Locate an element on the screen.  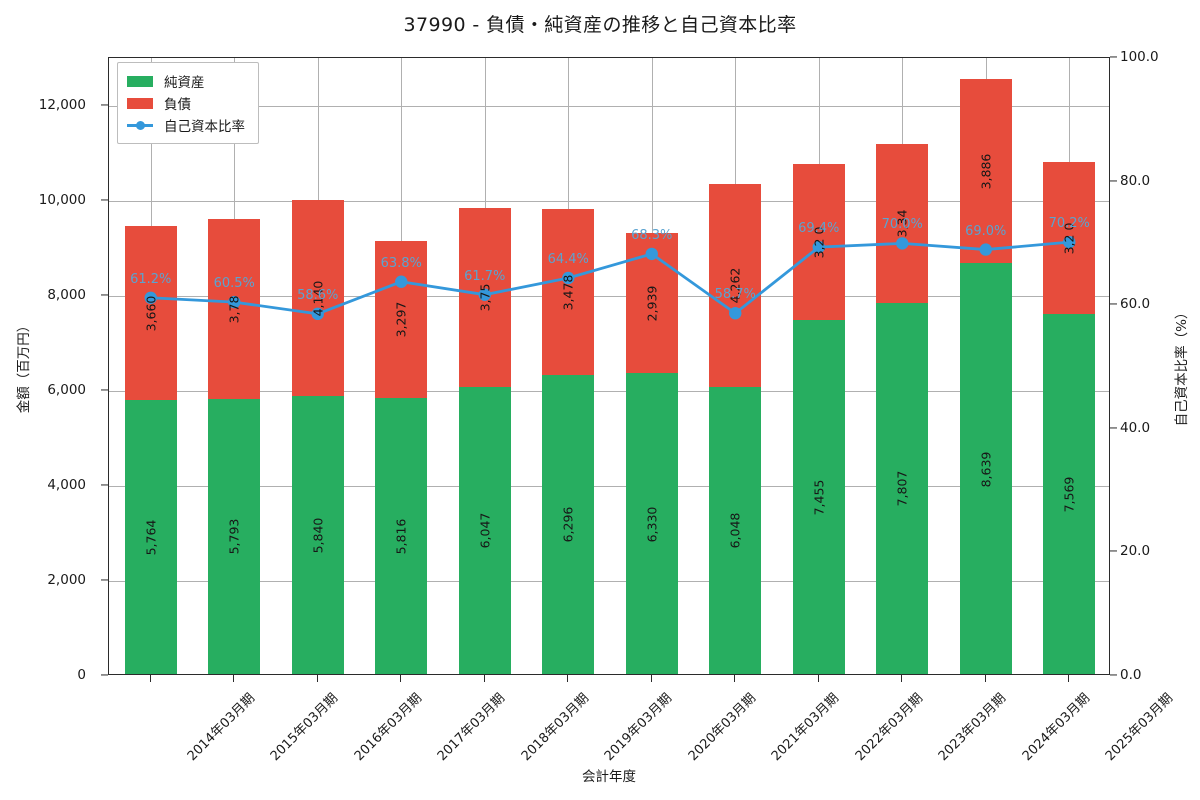
legend-item-label: 自己資本比率 is located at coordinates (204, 127).